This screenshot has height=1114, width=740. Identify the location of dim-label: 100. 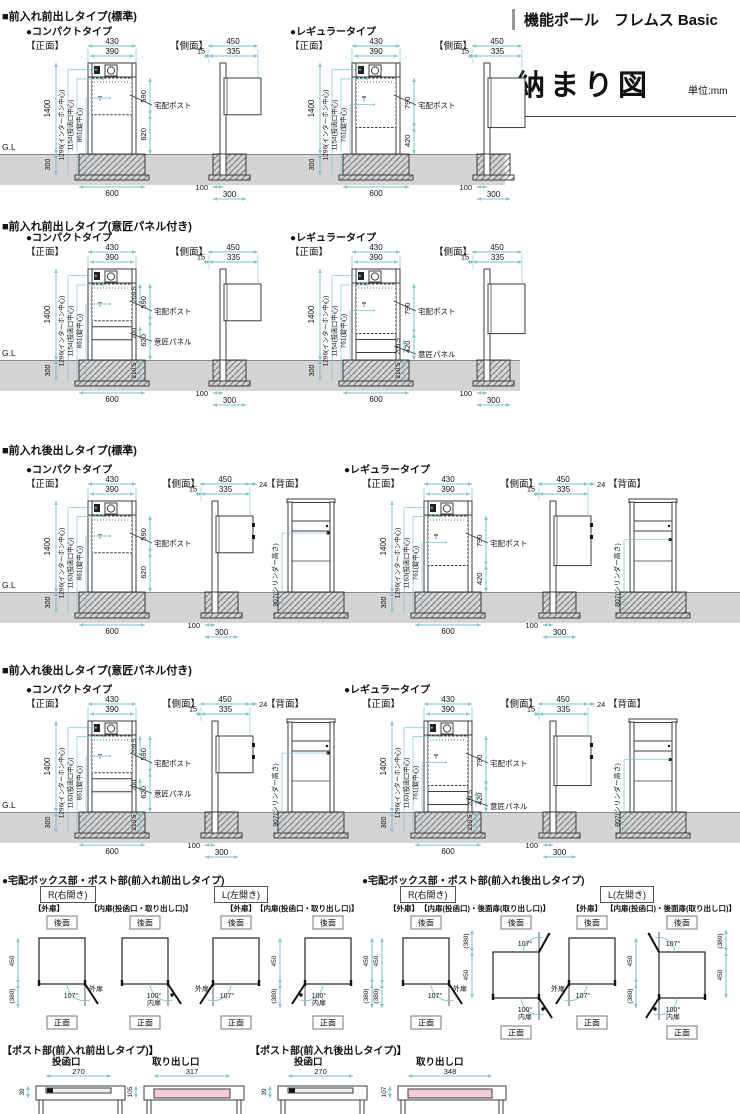
(201, 393).